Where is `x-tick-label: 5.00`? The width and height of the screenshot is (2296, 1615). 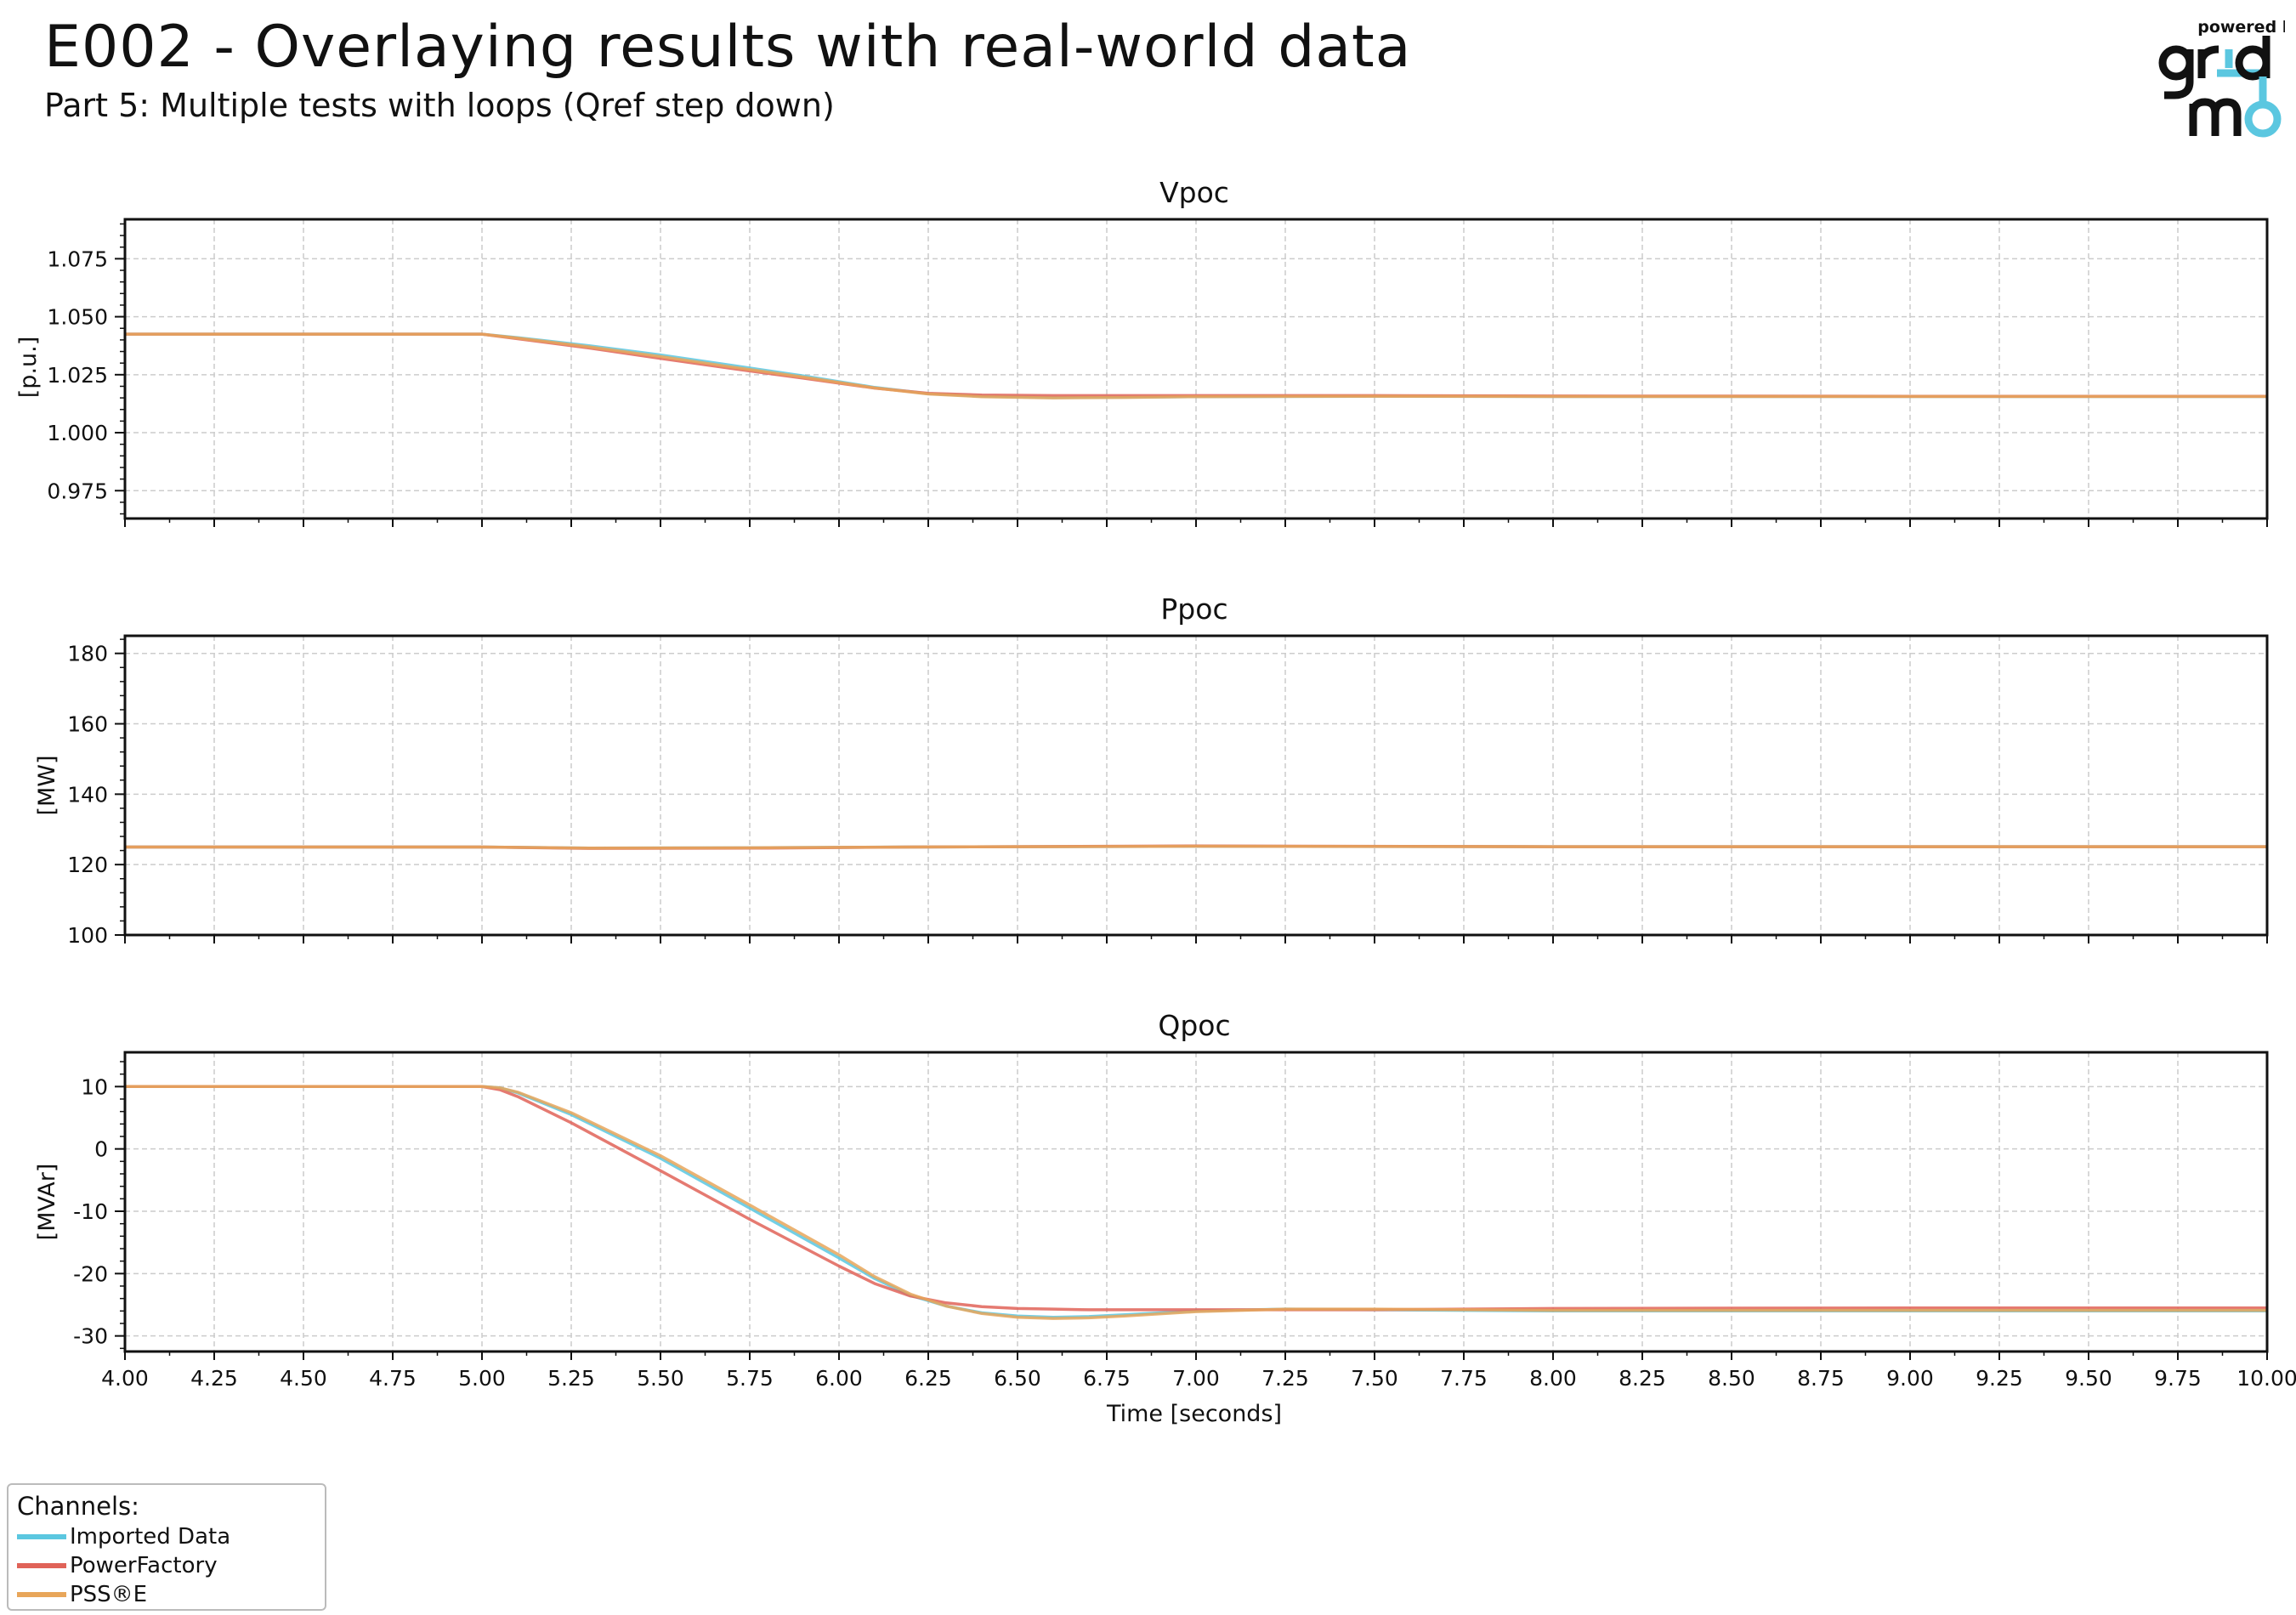 x-tick-label: 5.00 is located at coordinates (482, 1378).